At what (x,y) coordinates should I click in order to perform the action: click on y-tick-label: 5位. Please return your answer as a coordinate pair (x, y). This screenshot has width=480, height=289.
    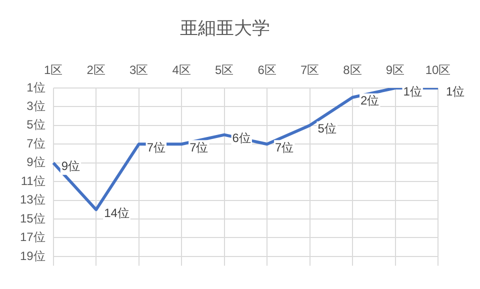
    Looking at the image, I should click on (36, 125).